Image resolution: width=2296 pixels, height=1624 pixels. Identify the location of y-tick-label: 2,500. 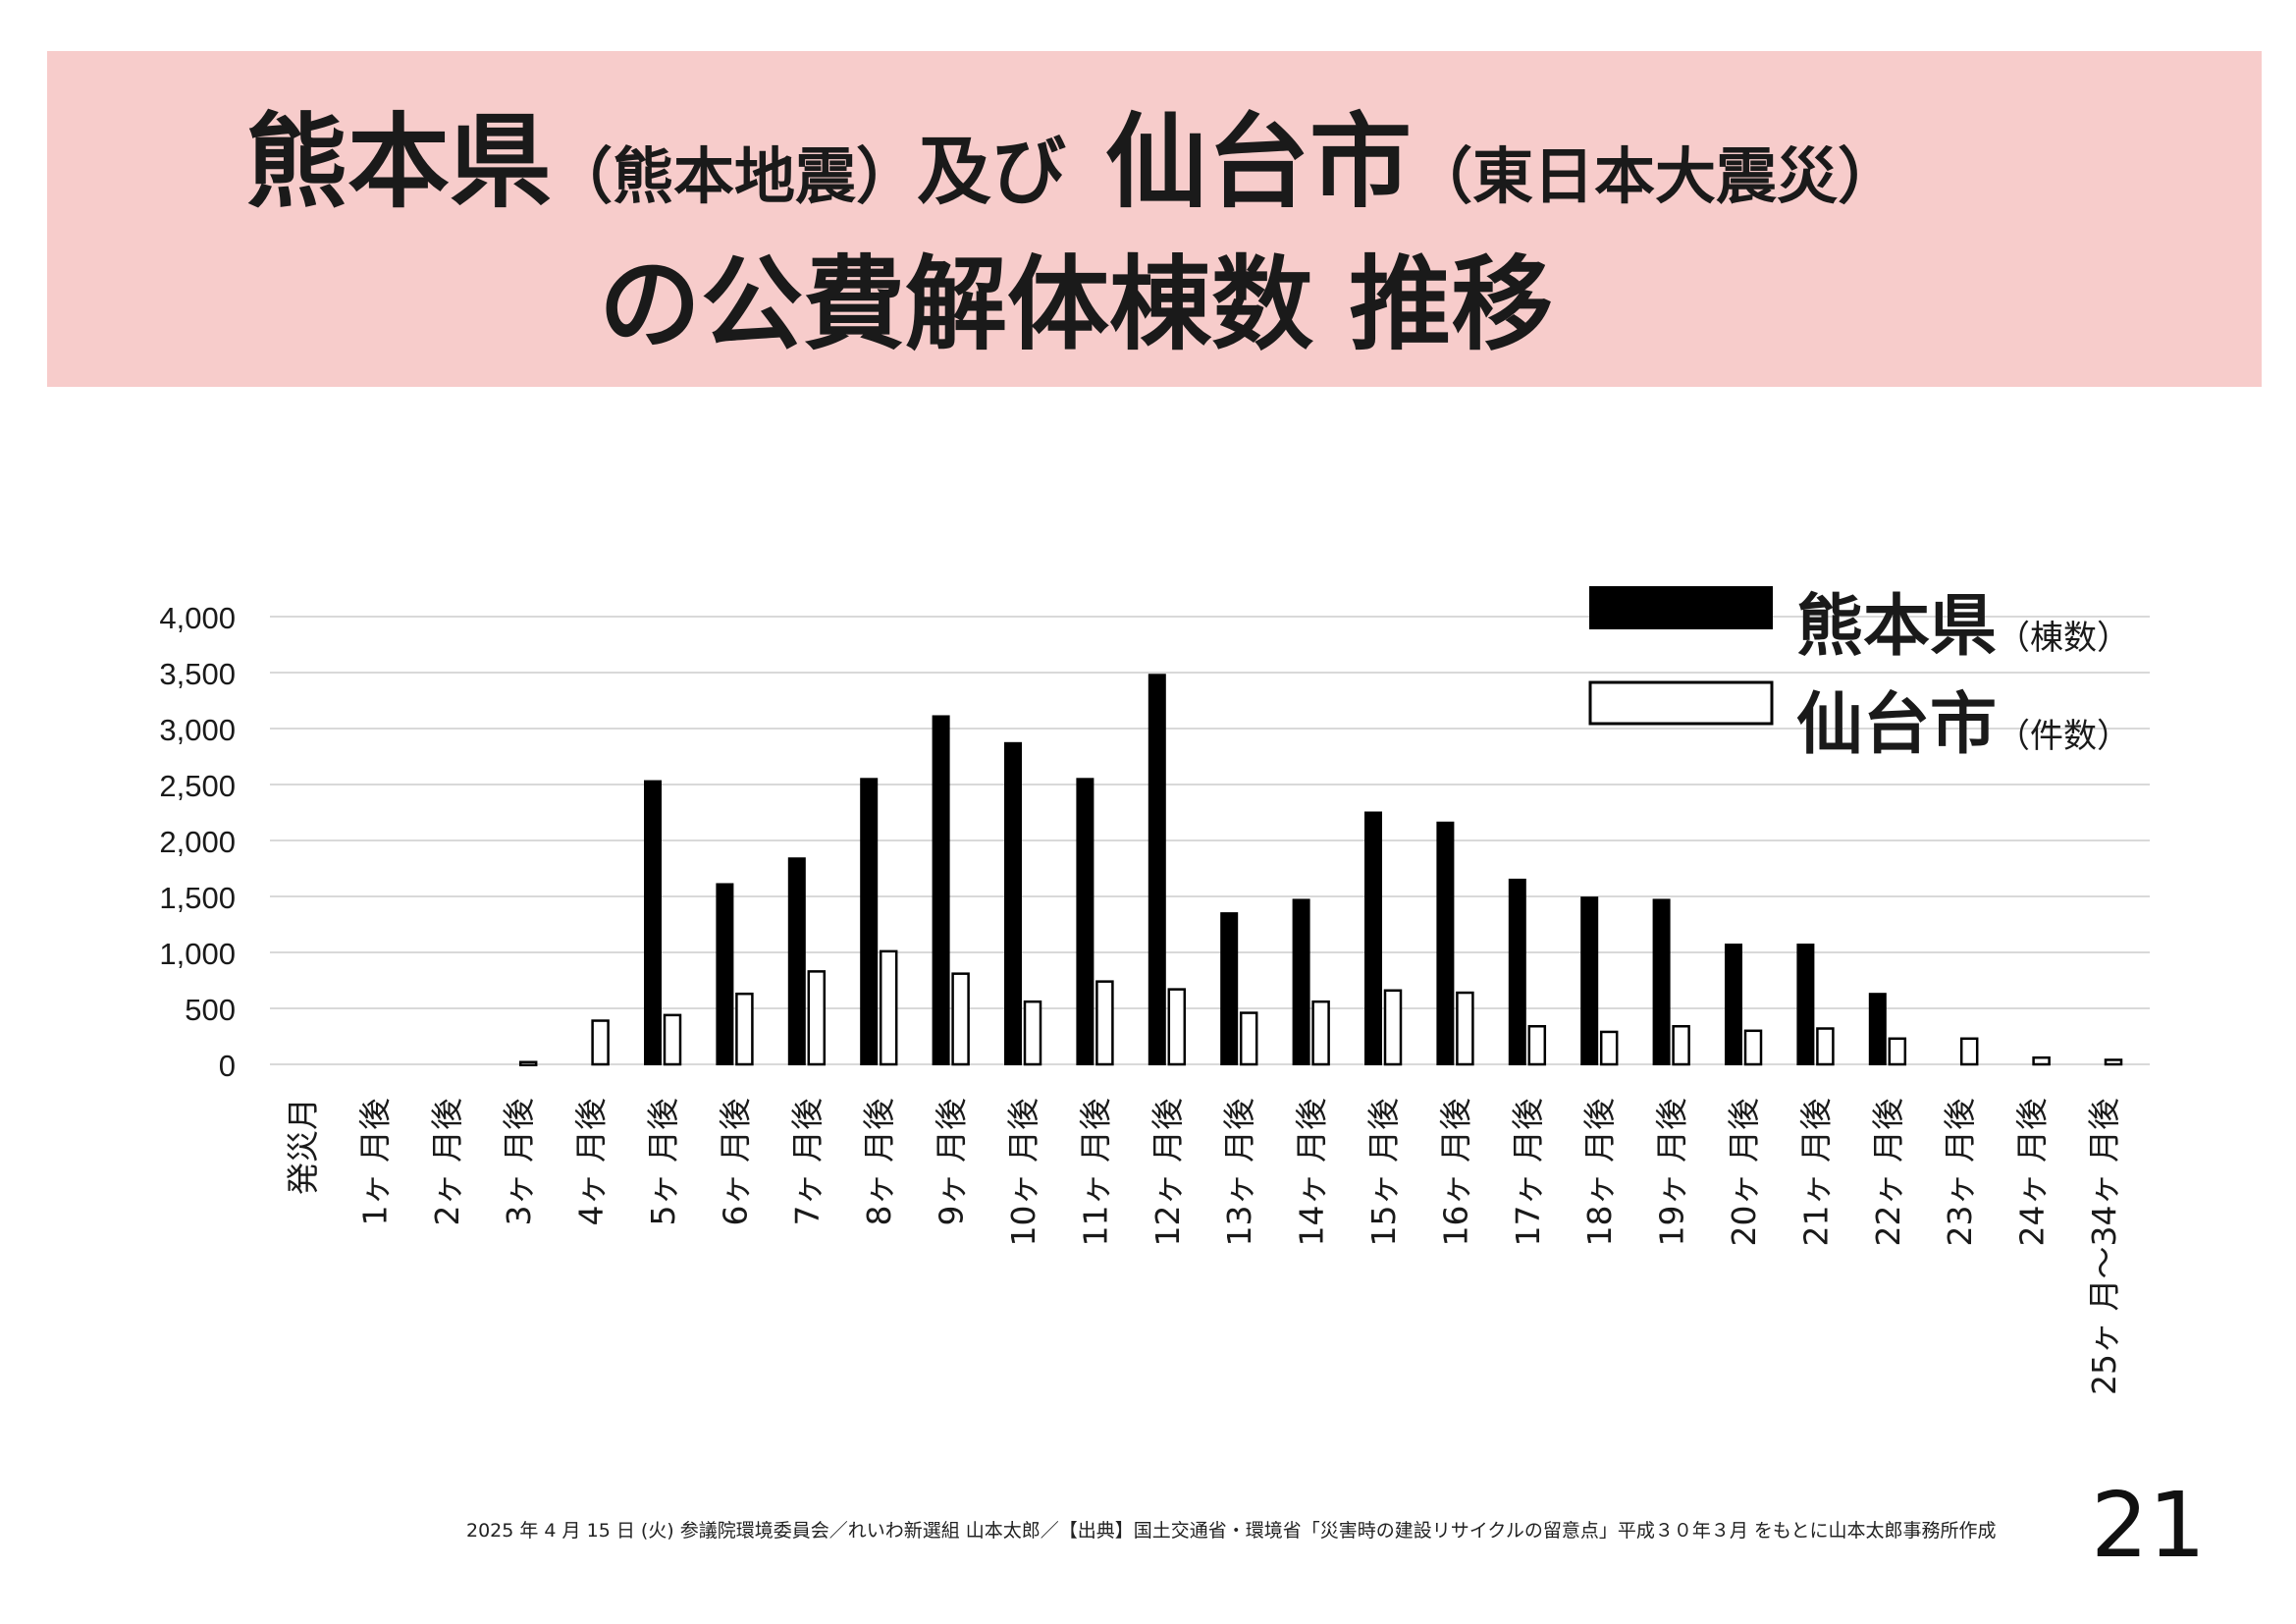
(197, 786).